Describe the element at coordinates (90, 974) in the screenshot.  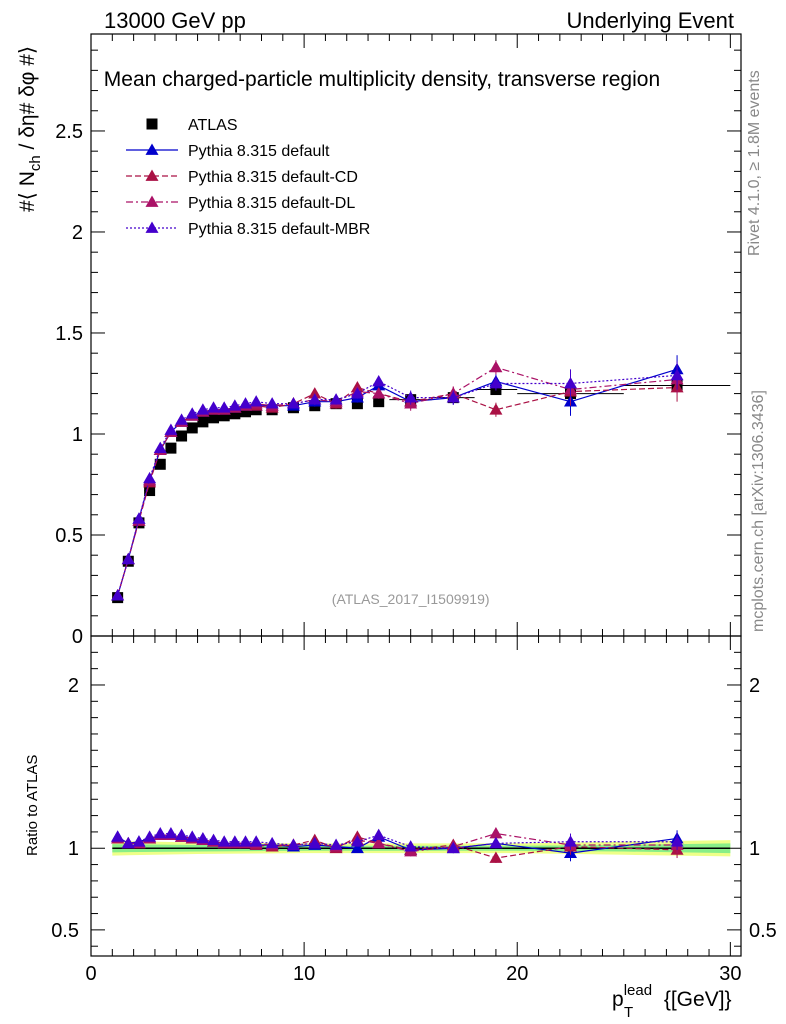
I see `x-tick-label: 0` at that location.